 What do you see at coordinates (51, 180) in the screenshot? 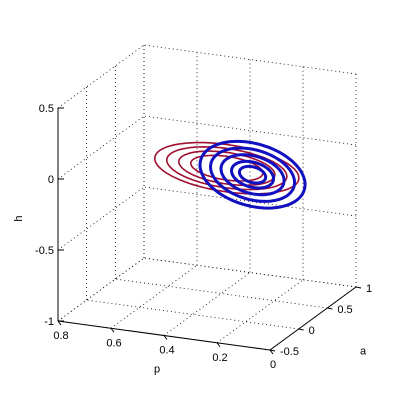
I see `z-tick-label: 0` at bounding box center [51, 180].